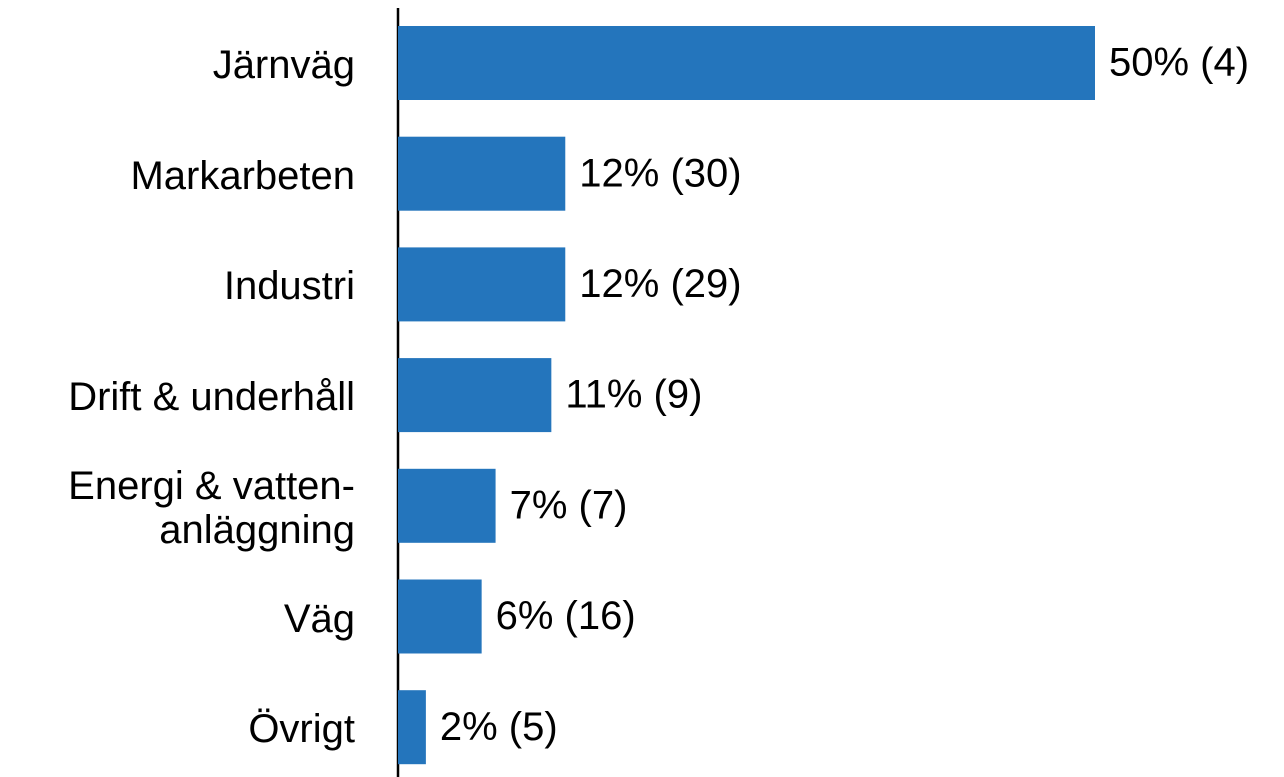 This screenshot has height=777, width=1284. Describe the element at coordinates (283, 65) in the screenshot. I see `category-label: Järnväg` at that location.